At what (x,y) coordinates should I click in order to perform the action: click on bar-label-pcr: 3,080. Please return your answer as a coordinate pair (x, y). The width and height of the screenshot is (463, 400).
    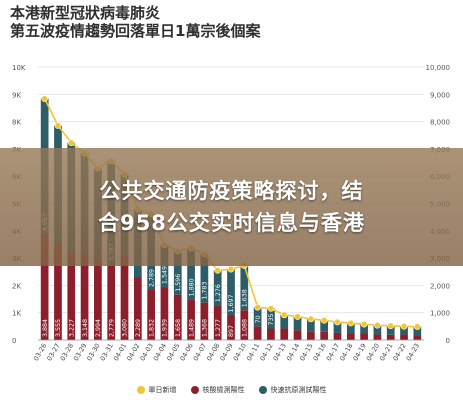
    Looking at the image, I should click on (125, 328).